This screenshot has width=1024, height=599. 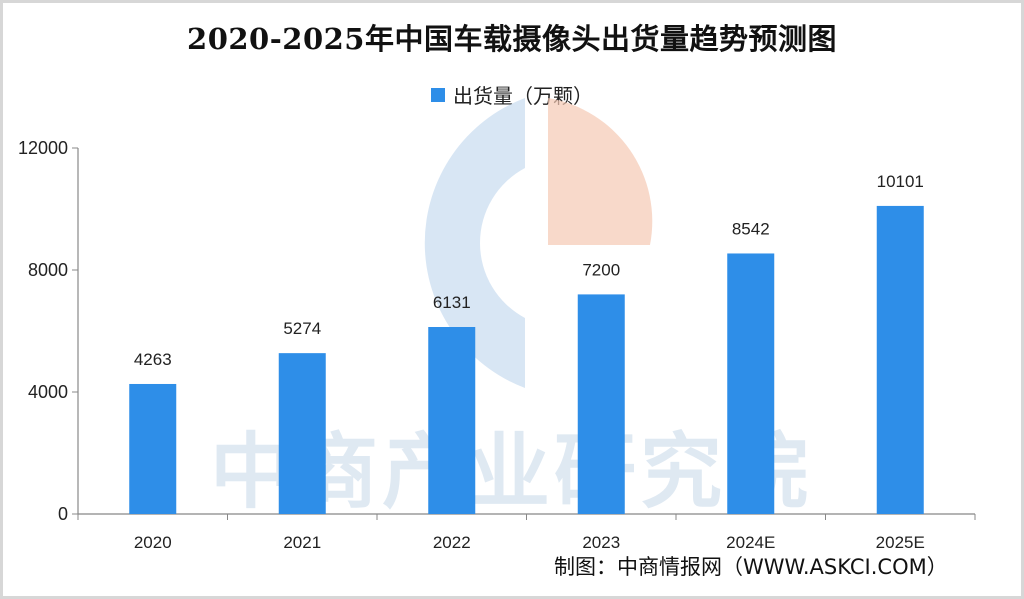 I want to click on y-axis-ticks: 0 4000 8000 12000, so click(x=48, y=331).